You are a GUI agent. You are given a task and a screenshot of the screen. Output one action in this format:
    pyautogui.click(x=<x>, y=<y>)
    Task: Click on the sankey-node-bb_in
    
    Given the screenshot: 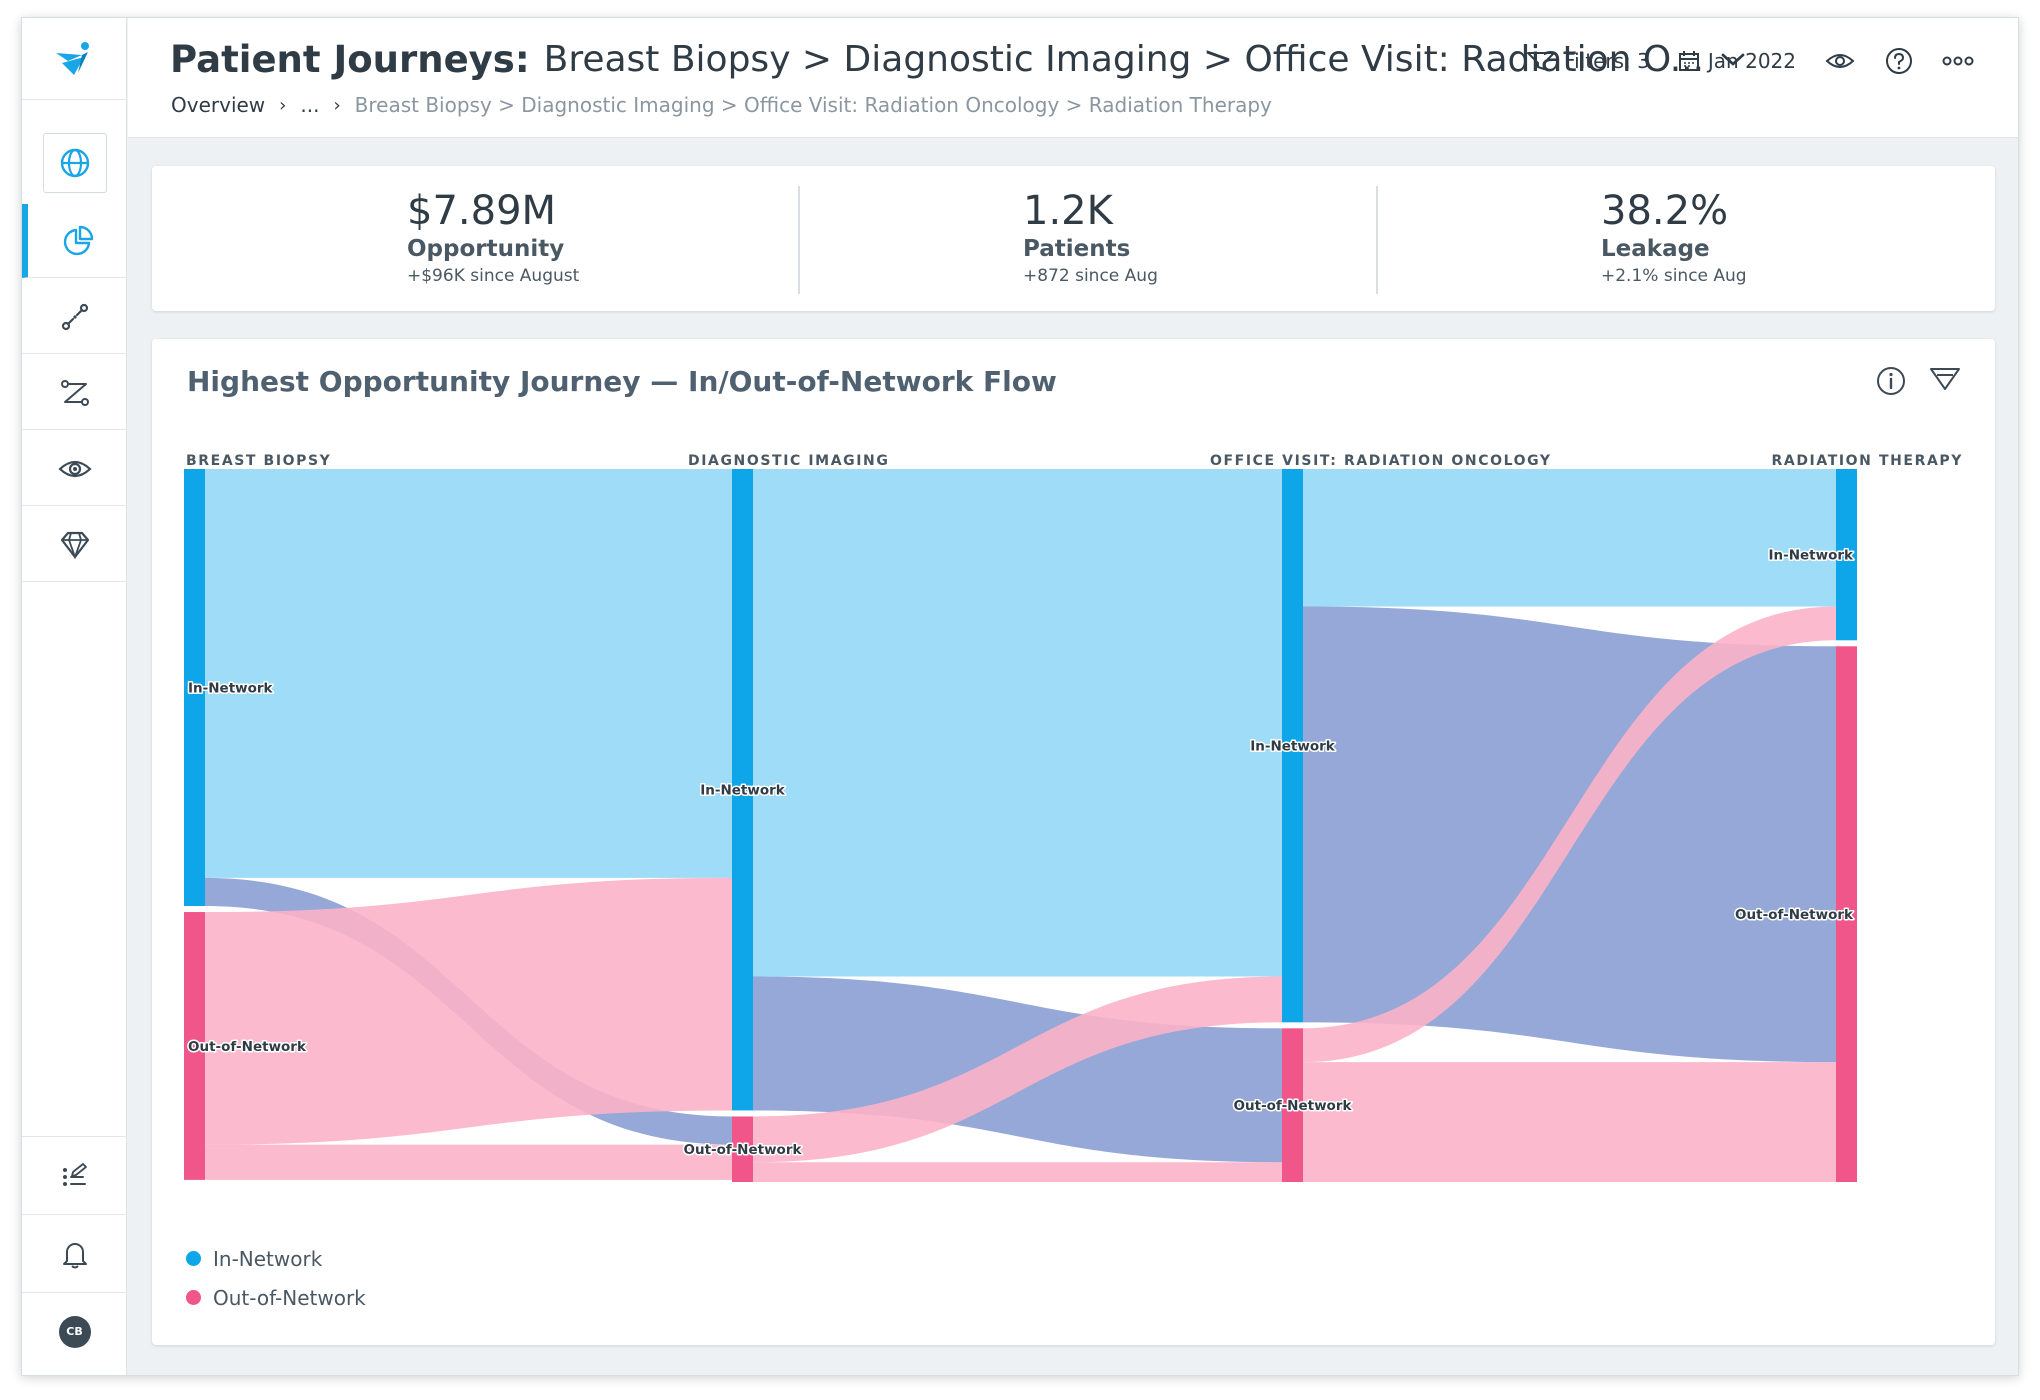 What is the action you would take?
    pyautogui.click(x=194, y=688)
    